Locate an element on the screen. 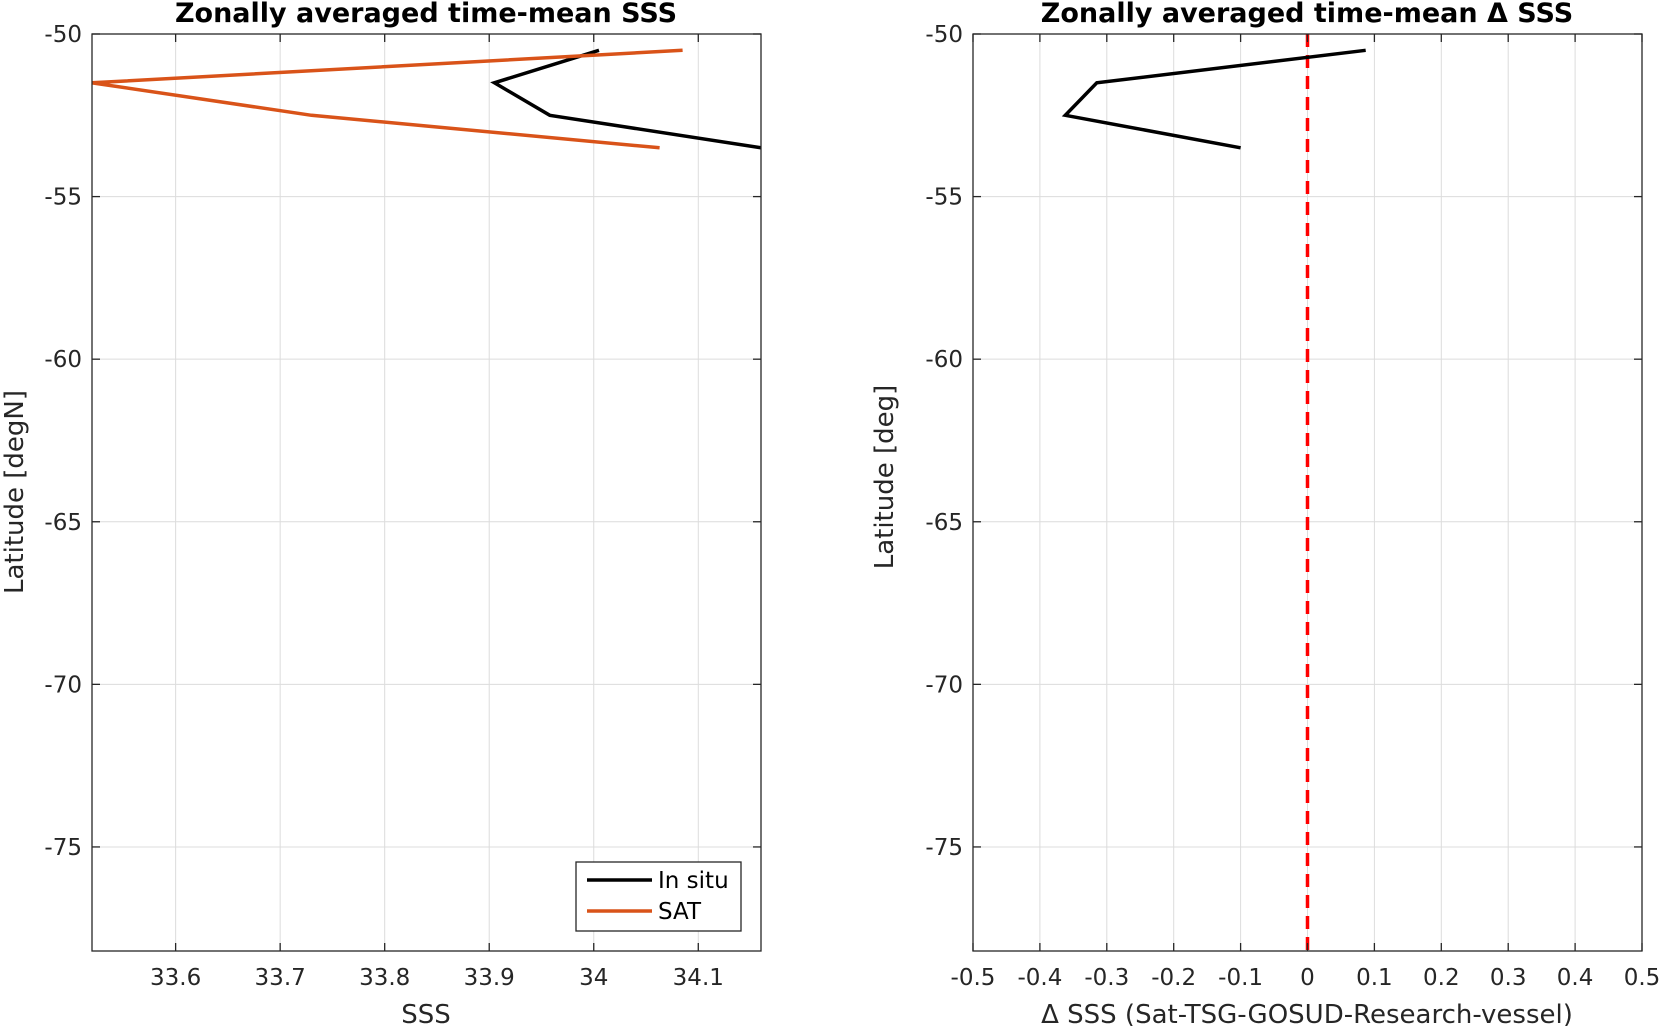 This screenshot has width=1661, height=1026. right-y-tick-label: -75 is located at coordinates (944, 848).